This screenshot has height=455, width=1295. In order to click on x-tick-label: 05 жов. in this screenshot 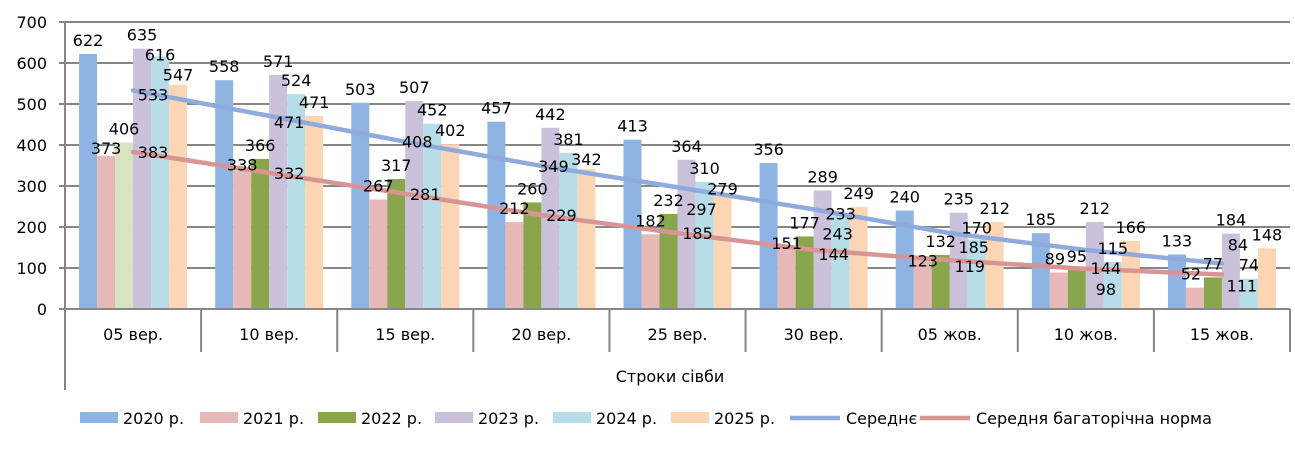, I will do `click(950, 334)`.